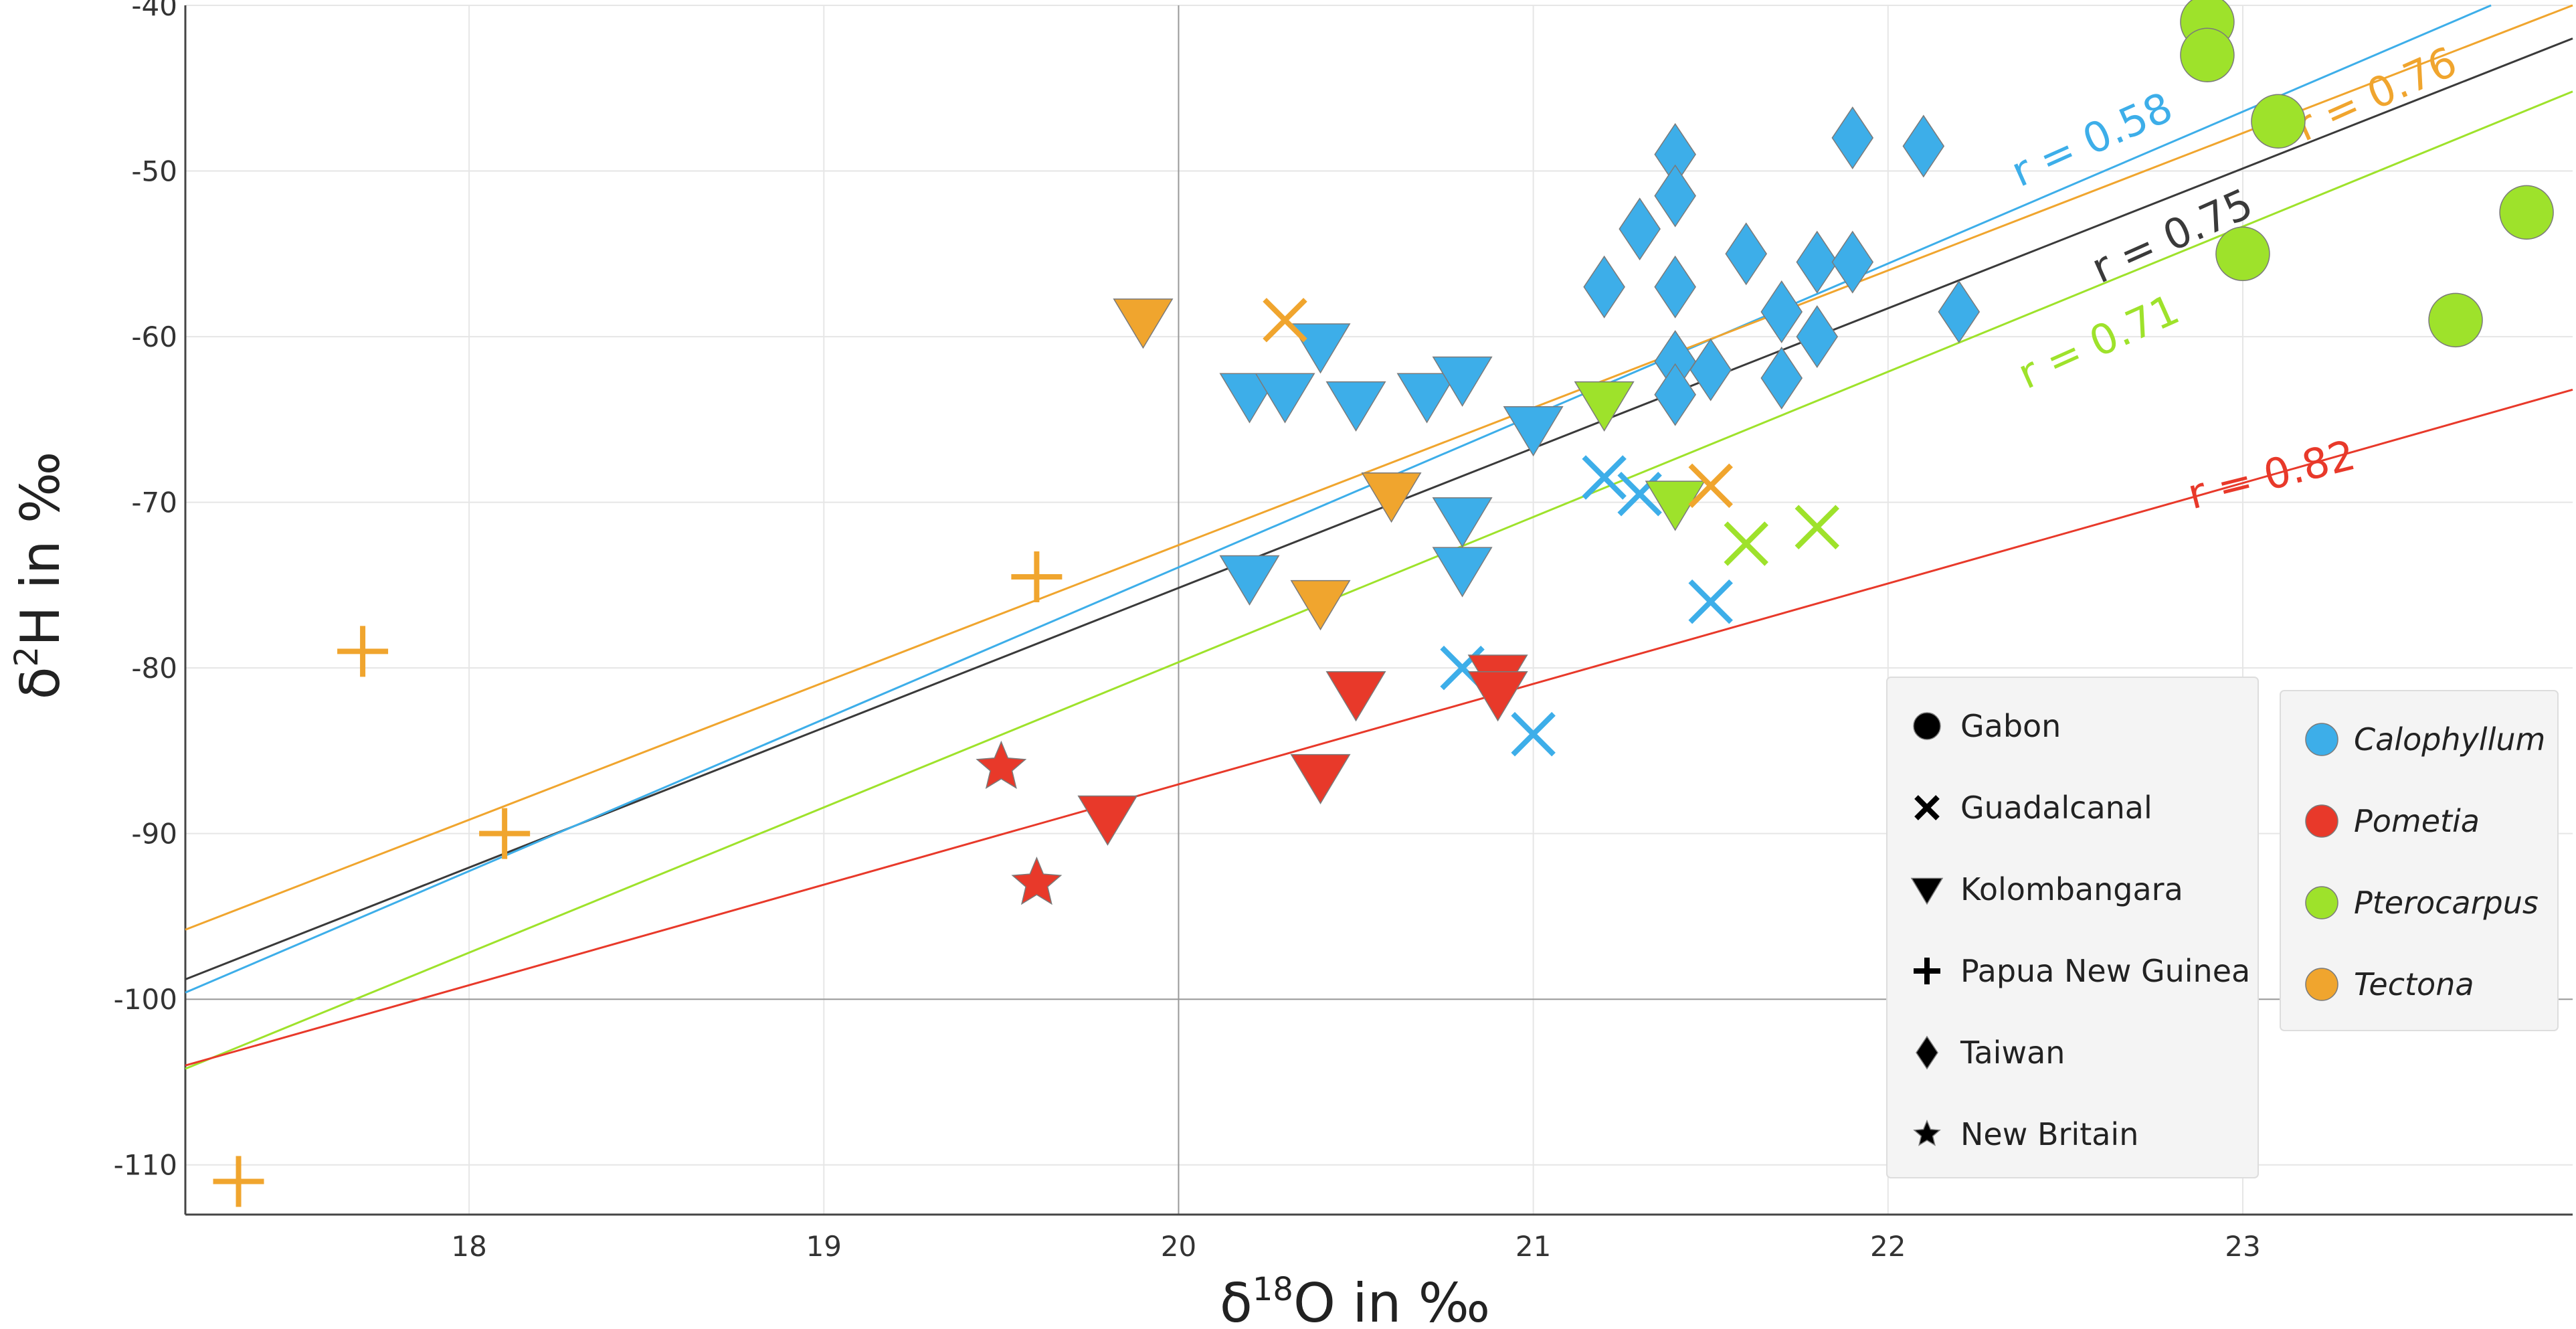  What do you see at coordinates (145, 1165) in the screenshot?
I see `y-tick-label-110: -110` at bounding box center [145, 1165].